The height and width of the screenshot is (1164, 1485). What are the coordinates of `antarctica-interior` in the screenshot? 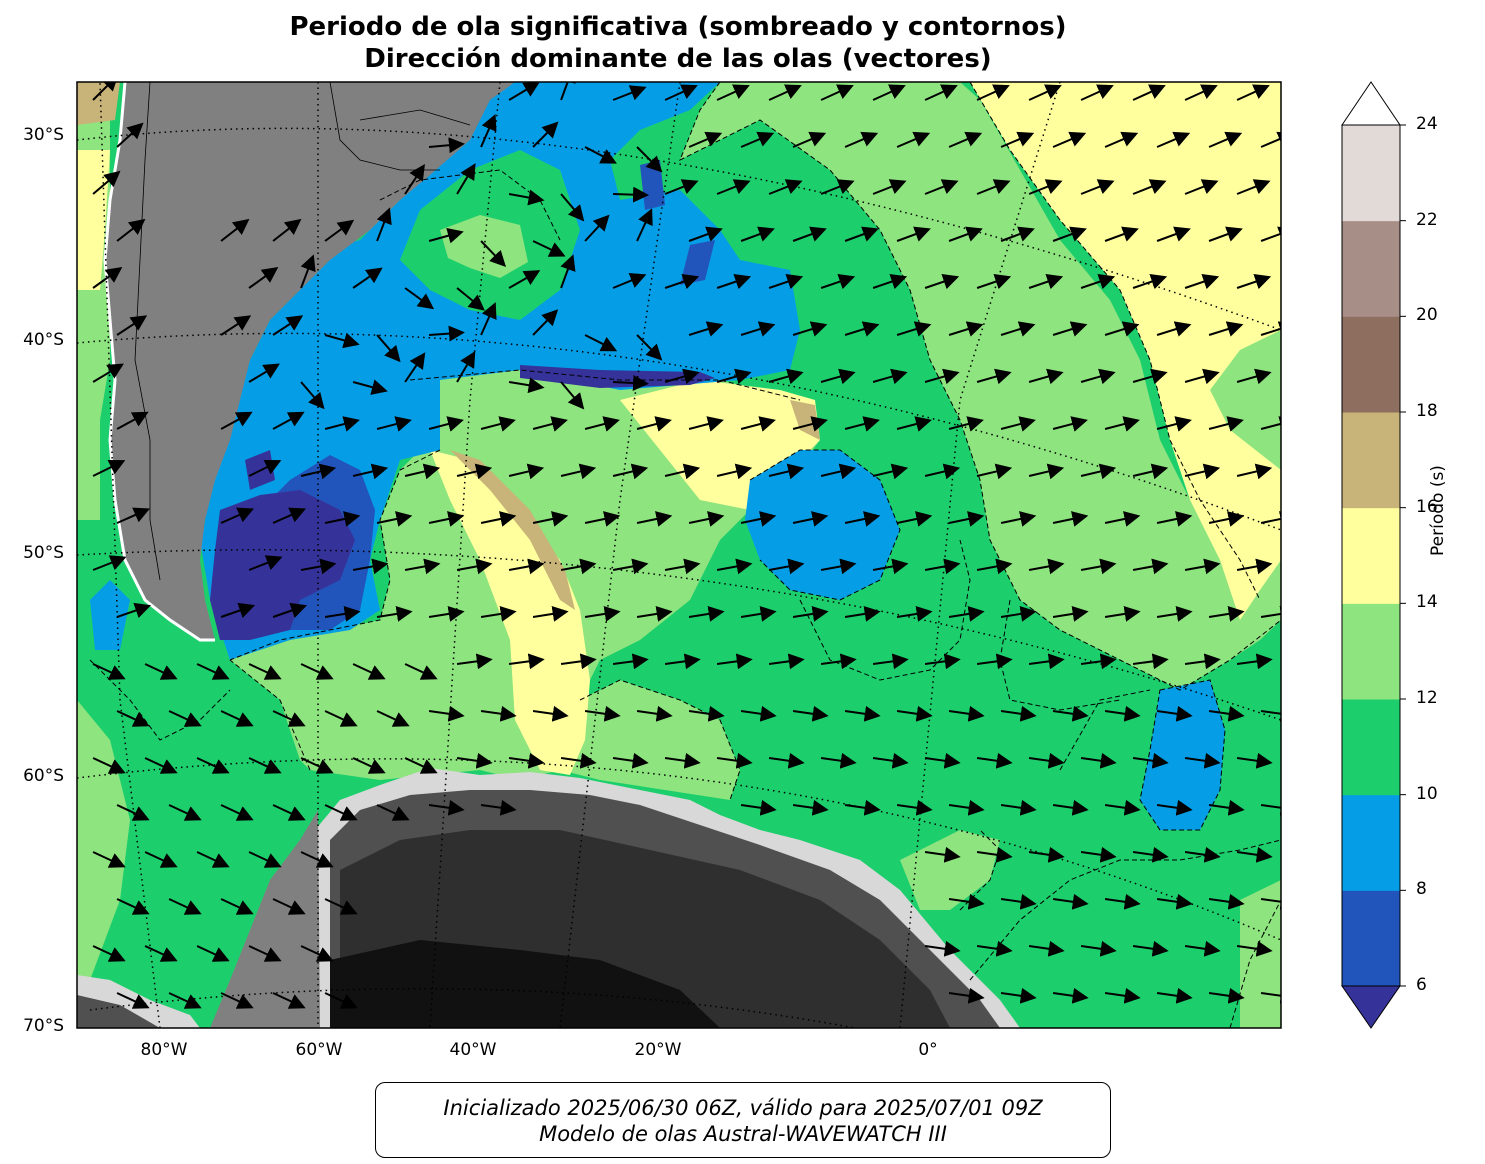 It's located at (525, 984).